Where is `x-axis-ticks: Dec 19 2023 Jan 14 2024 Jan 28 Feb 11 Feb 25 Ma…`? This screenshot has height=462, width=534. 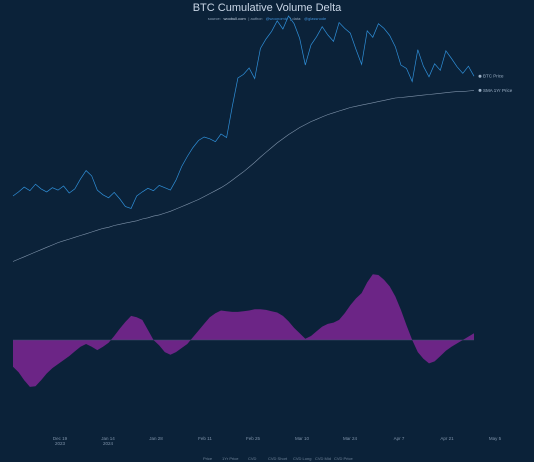
x-axis-ticks: Dec 19 2023 Jan 14 2024 Jan 28 Feb 11 Feb 25 Ma… is located at coordinates (277, 441).